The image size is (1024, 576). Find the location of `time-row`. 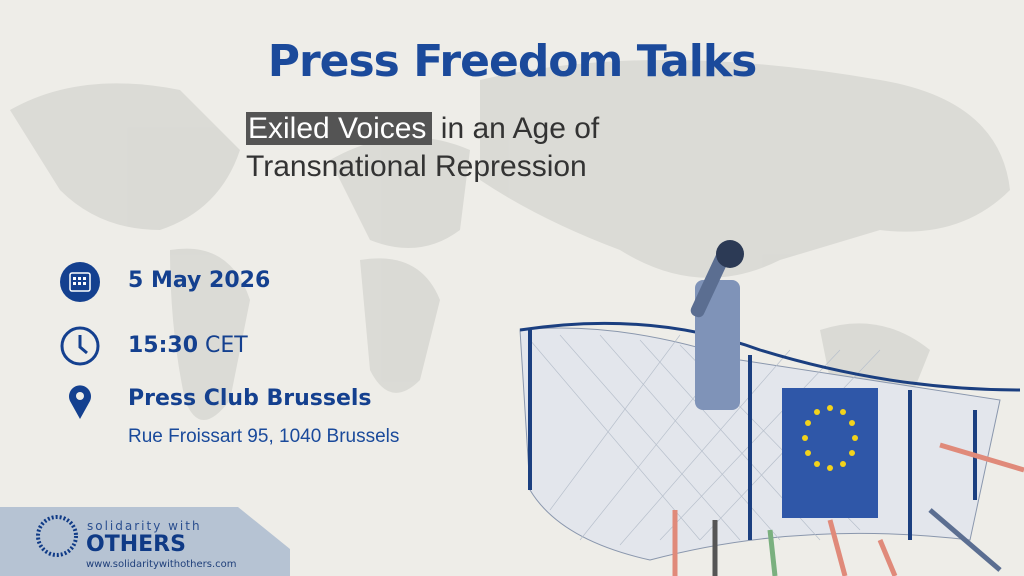

time-row is located at coordinates (80, 346).